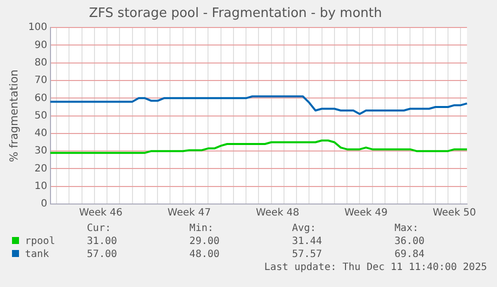  Describe the element at coordinates (41, 186) in the screenshot. I see `y-tick-label: 10` at that location.